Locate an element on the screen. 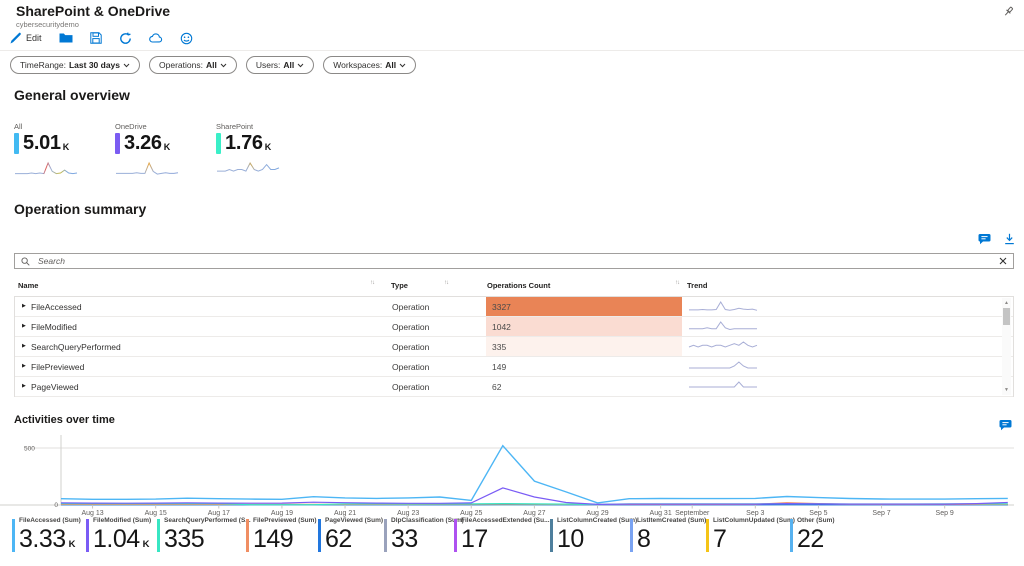 The image size is (1024, 566). refresh-icon is located at coordinates (125, 38).